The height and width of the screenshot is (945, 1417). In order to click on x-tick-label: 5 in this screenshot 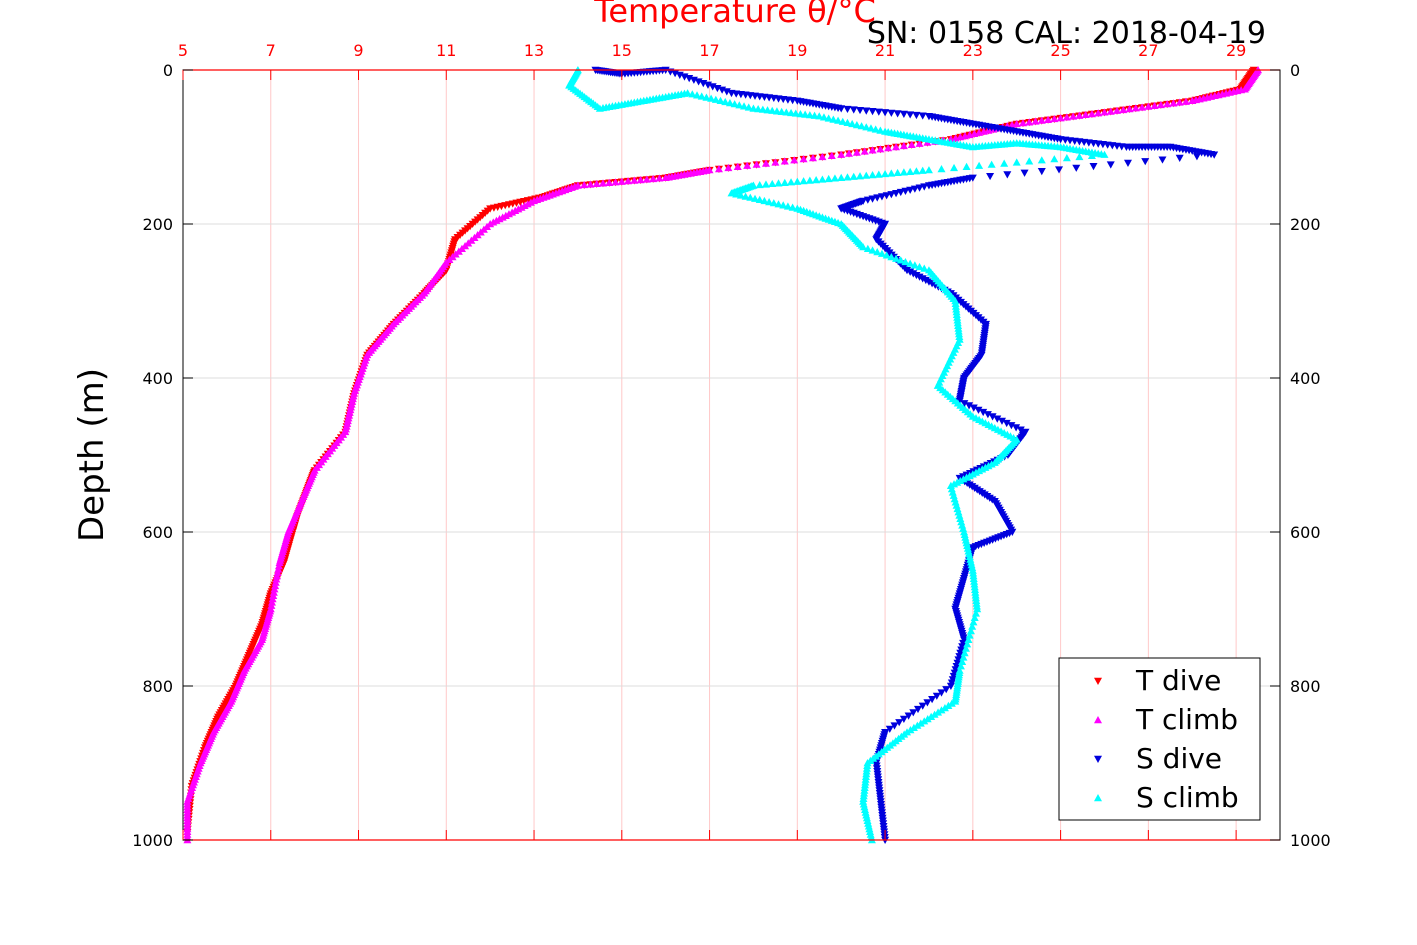, I will do `click(183, 50)`.